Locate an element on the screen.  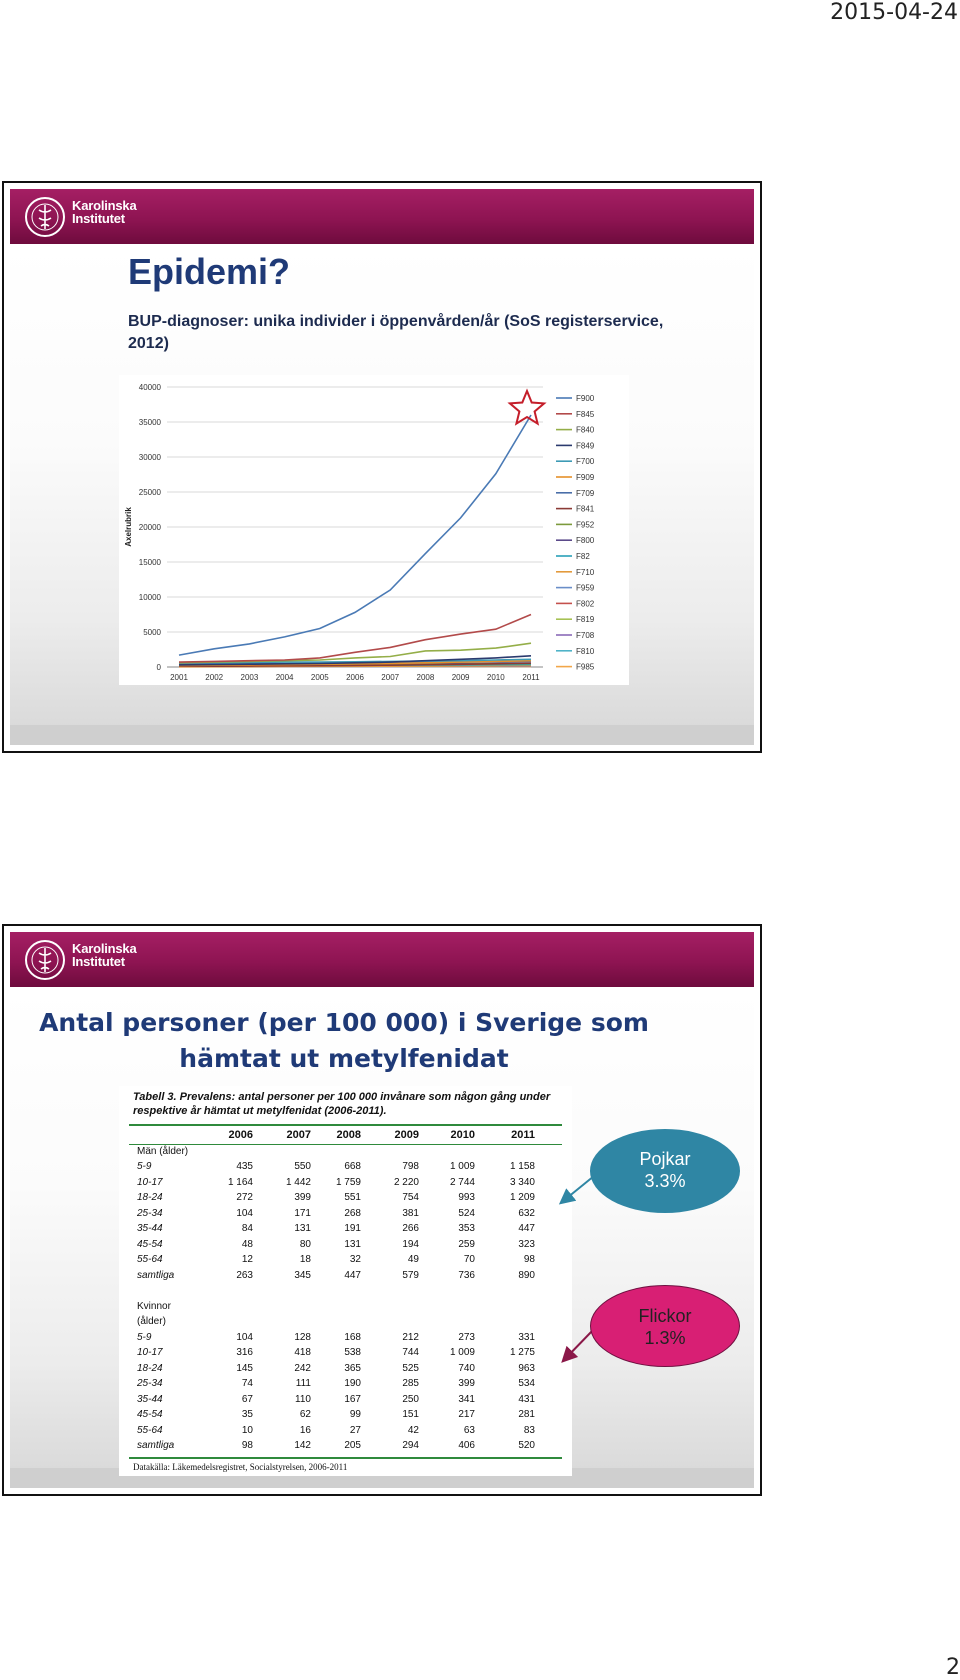
table-row: 45-54 35 62 99 151 217 281 is located at coordinates (349, 1415).